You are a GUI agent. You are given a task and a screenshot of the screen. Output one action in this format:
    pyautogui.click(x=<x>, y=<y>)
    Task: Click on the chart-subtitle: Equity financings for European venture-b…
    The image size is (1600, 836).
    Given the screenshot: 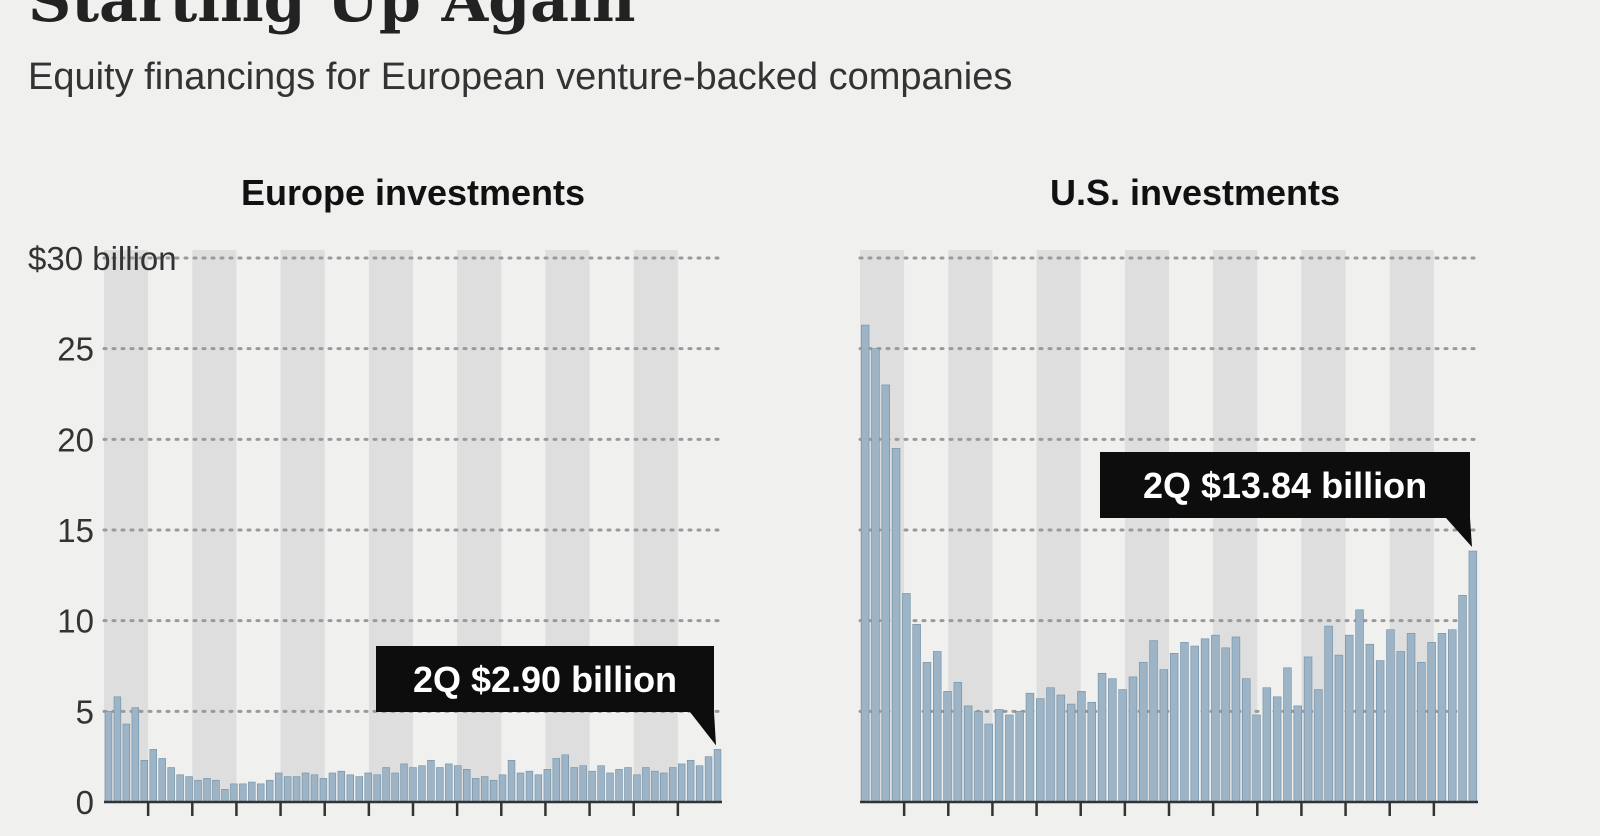 What is the action you would take?
    pyautogui.click(x=520, y=77)
    